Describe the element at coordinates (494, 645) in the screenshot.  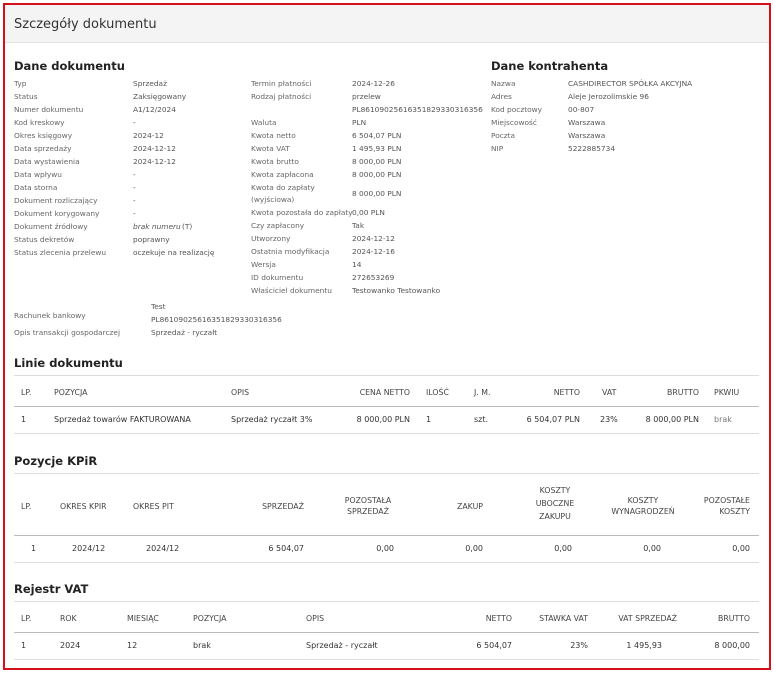
I see `cell-netto: 6 504,07` at that location.